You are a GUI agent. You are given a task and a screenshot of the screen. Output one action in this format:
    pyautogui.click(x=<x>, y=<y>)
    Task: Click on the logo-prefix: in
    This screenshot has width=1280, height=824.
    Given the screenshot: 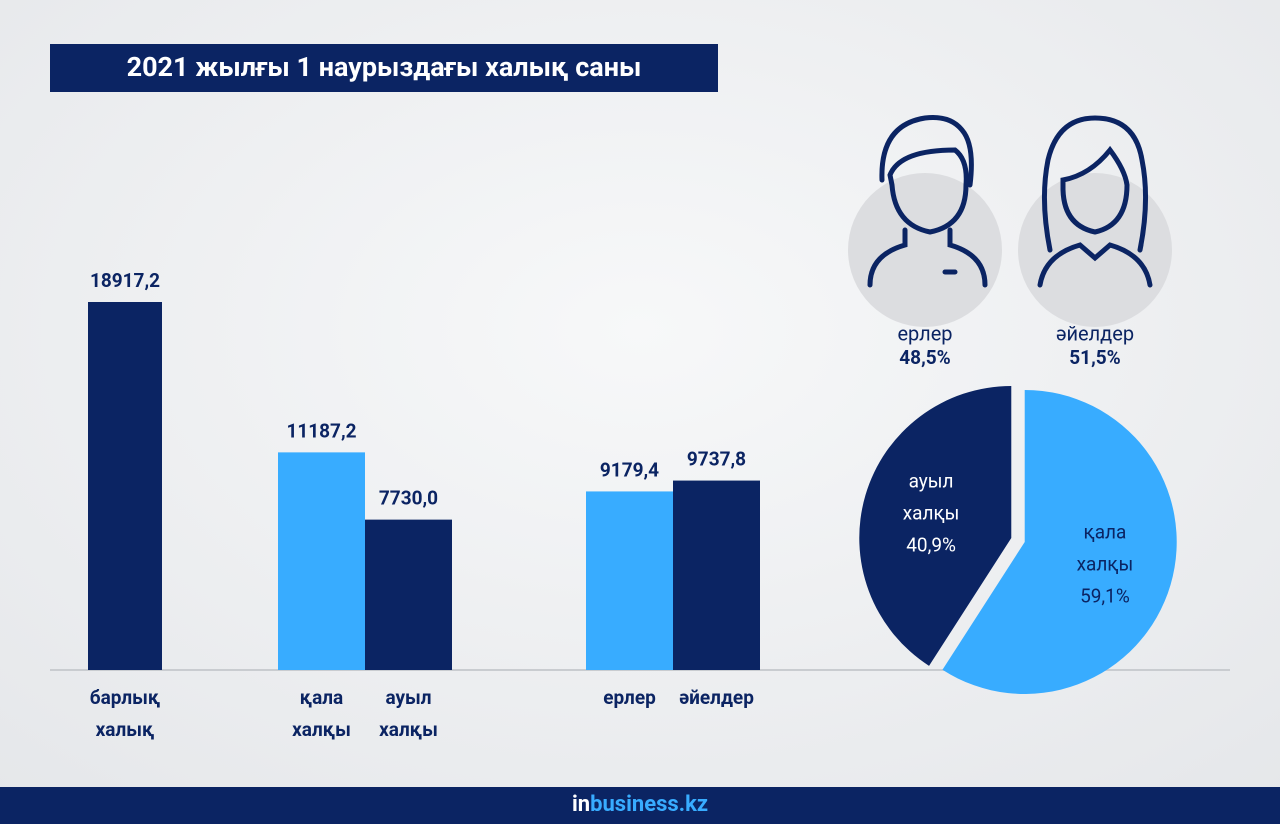 What is the action you would take?
    pyautogui.click(x=581, y=804)
    